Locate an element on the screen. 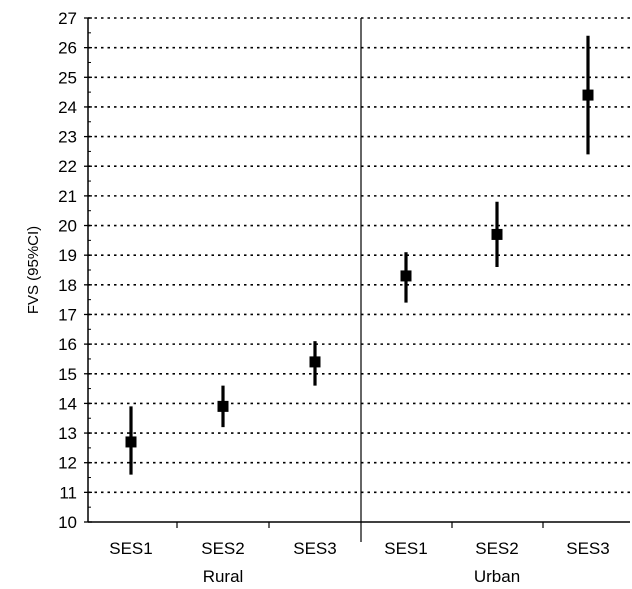 Image resolution: width=632 pixels, height=589 pixels. y-tick-label: 16 is located at coordinates (67, 344).